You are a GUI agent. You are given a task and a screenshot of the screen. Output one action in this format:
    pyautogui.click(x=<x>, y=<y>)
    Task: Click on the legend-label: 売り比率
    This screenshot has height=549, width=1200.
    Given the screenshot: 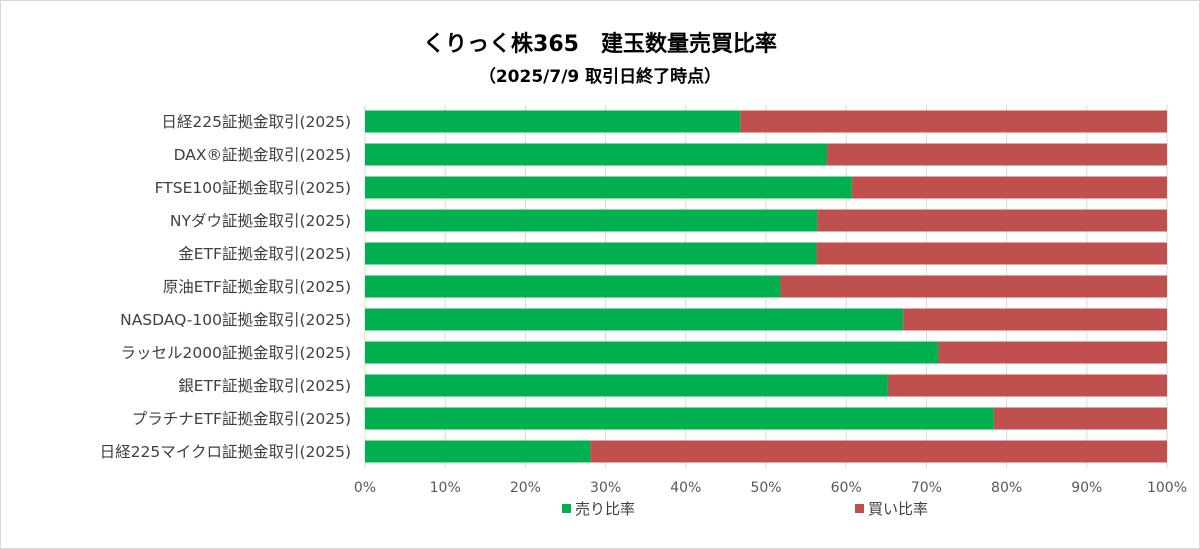 What is the action you would take?
    pyautogui.click(x=605, y=509)
    